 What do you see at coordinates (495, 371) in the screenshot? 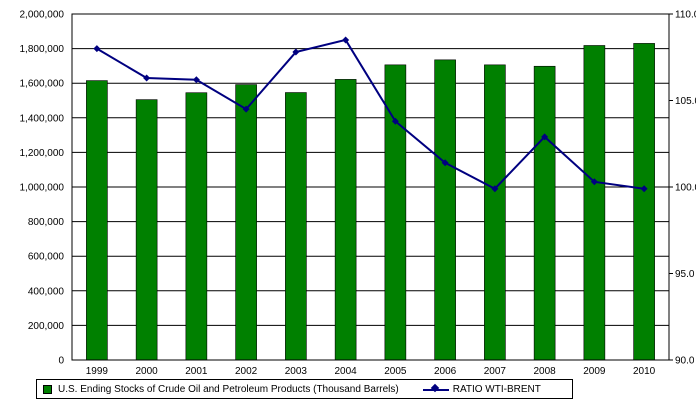
I see `x-tick-label: 2007` at bounding box center [495, 371].